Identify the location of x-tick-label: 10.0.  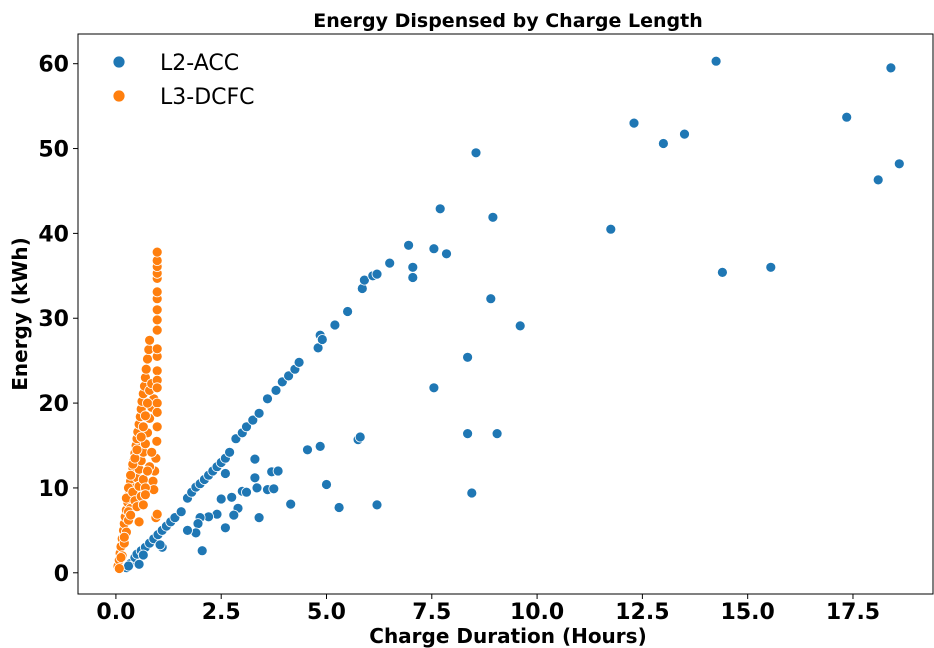
(537, 612).